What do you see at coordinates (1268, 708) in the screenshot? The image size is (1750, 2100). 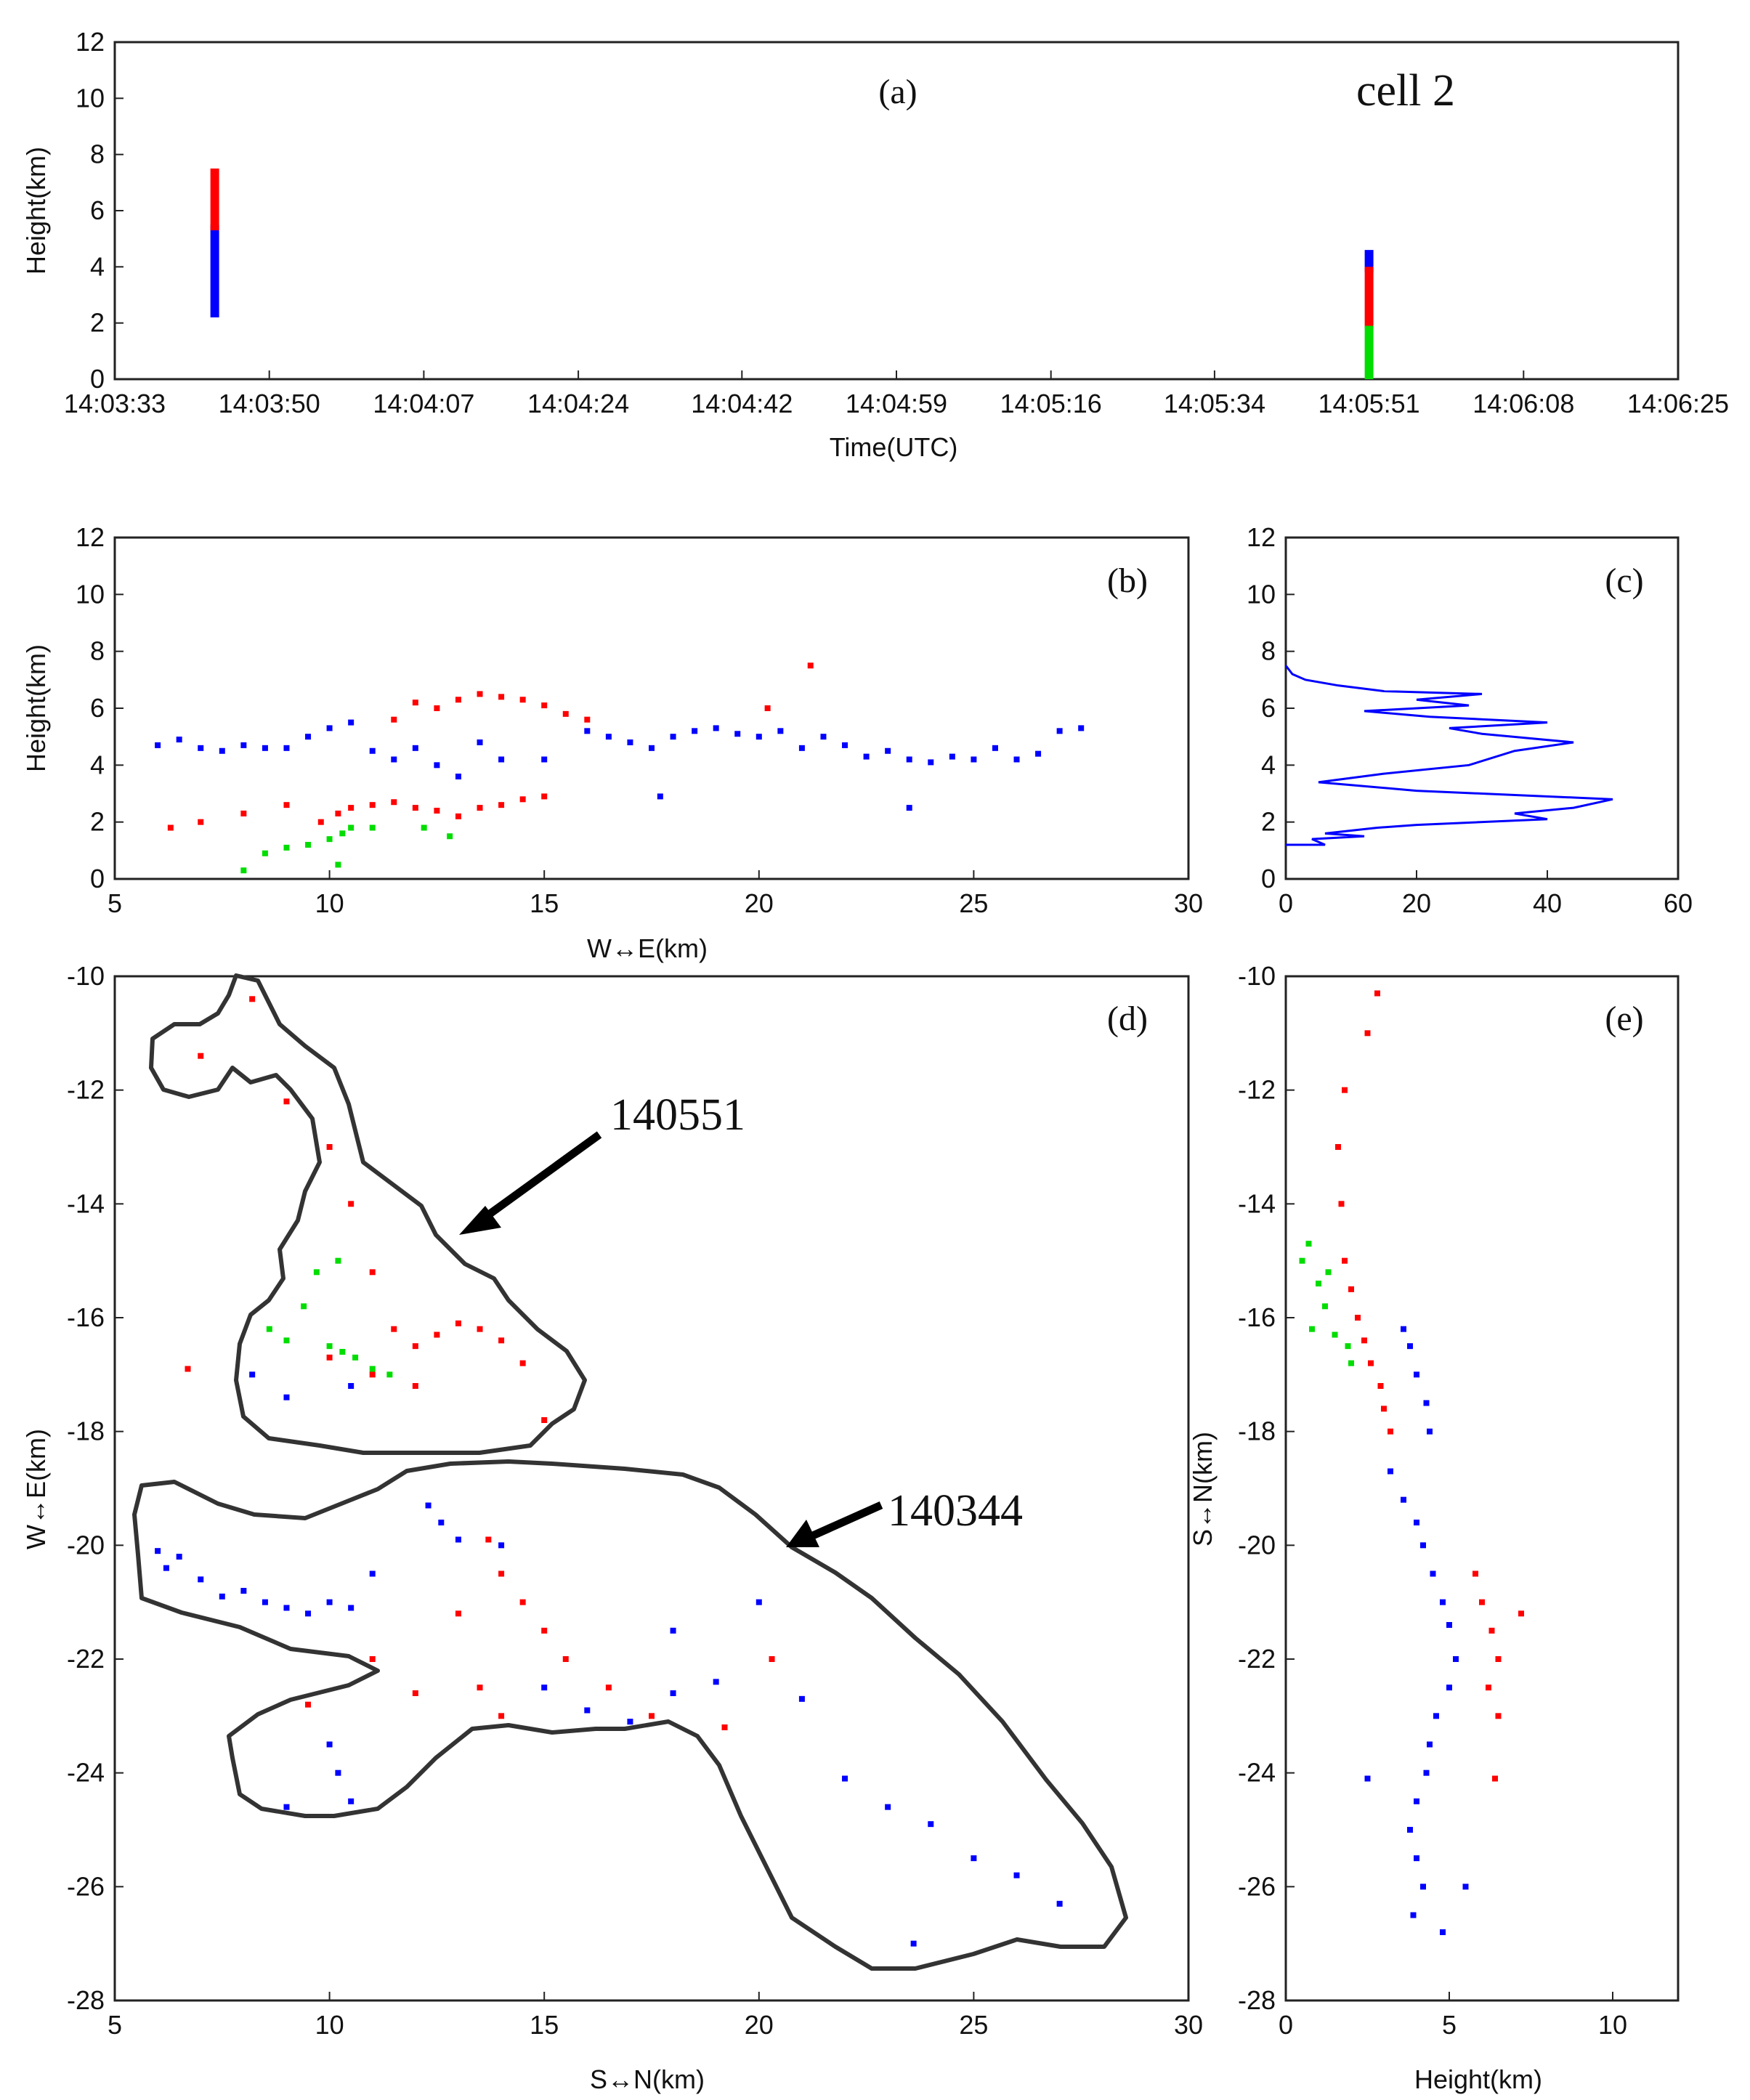 I see `y-tick-label: 6` at bounding box center [1268, 708].